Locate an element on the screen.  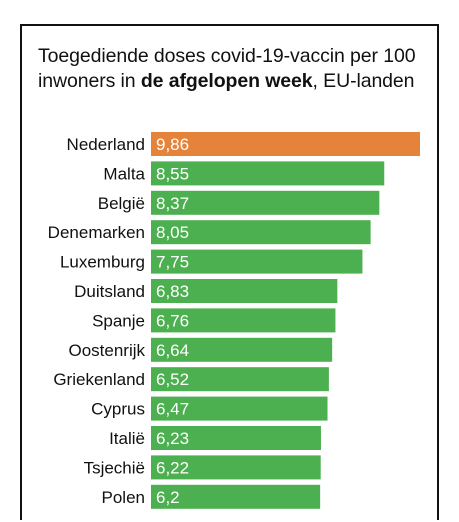
value-label: 6,22 is located at coordinates (172, 467).